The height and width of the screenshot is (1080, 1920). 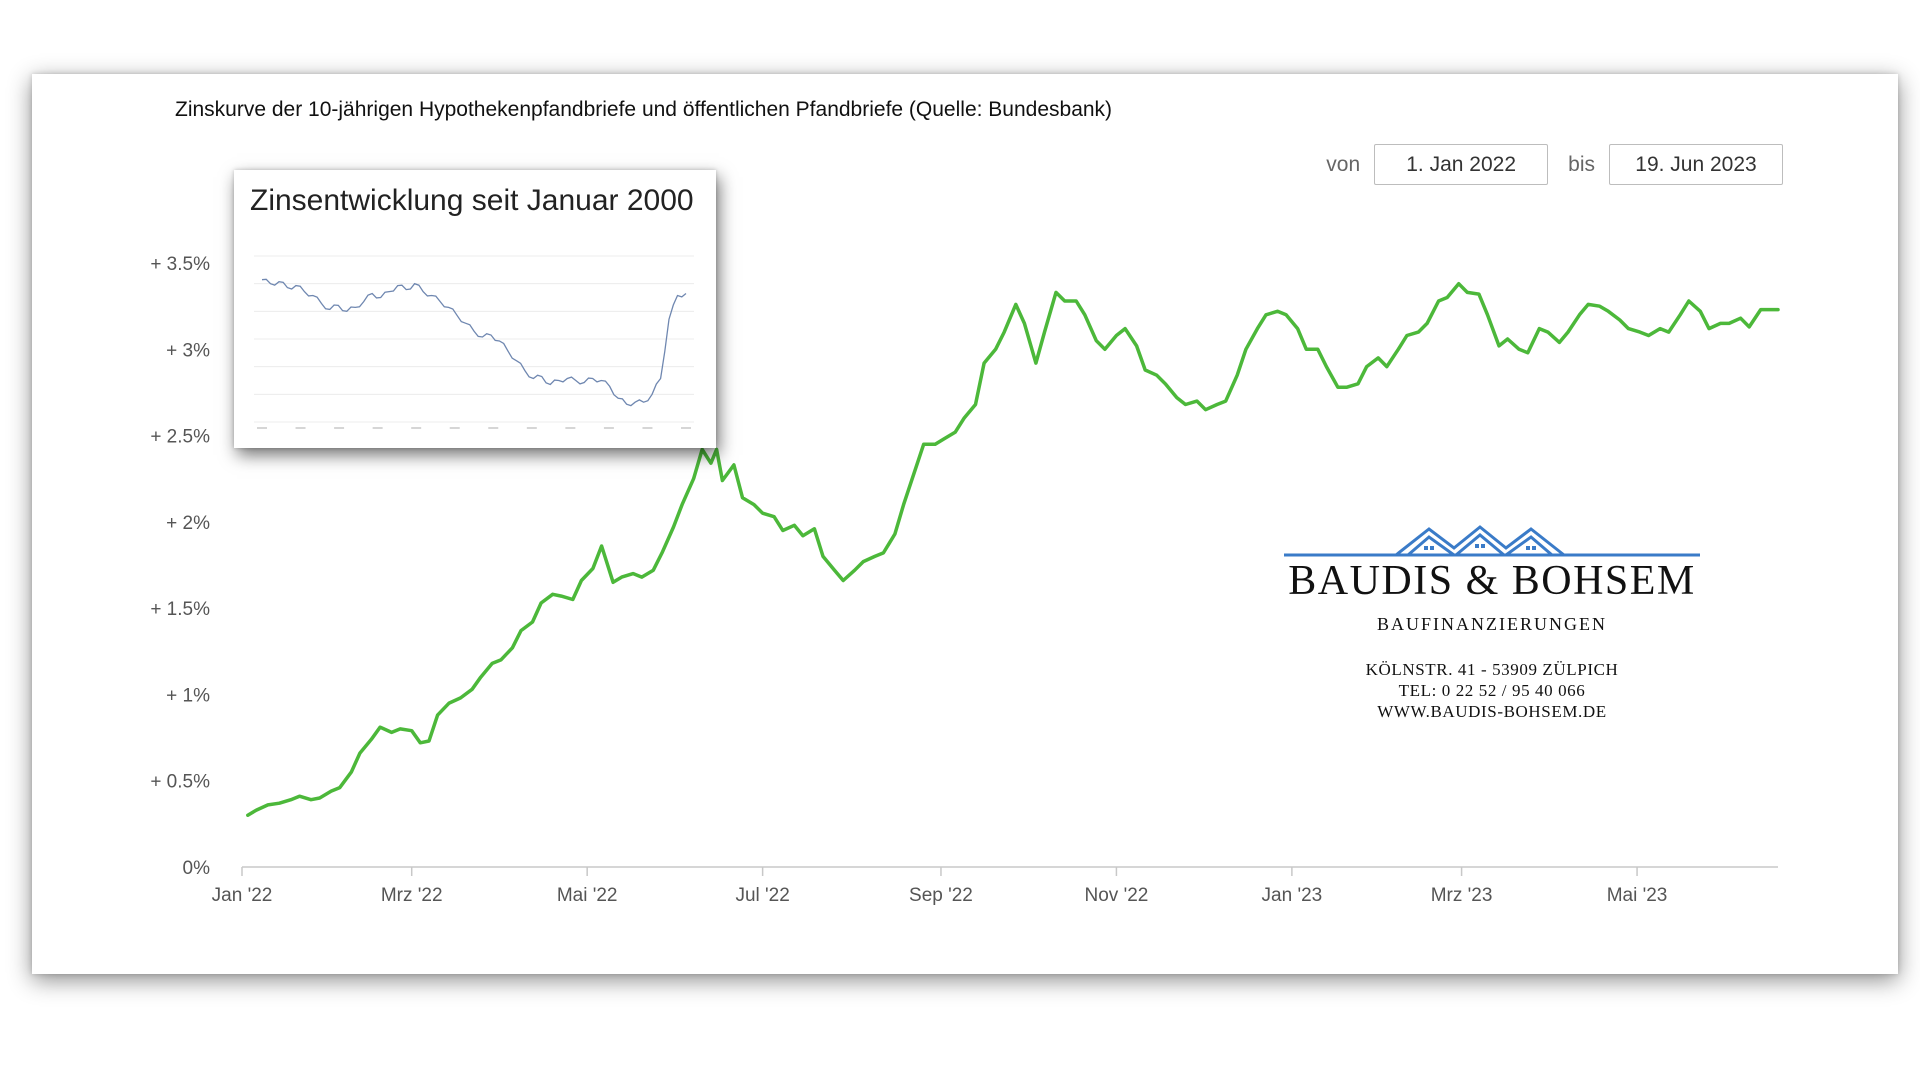 What do you see at coordinates (188, 695) in the screenshot?
I see `y-tick-label: + 1%` at bounding box center [188, 695].